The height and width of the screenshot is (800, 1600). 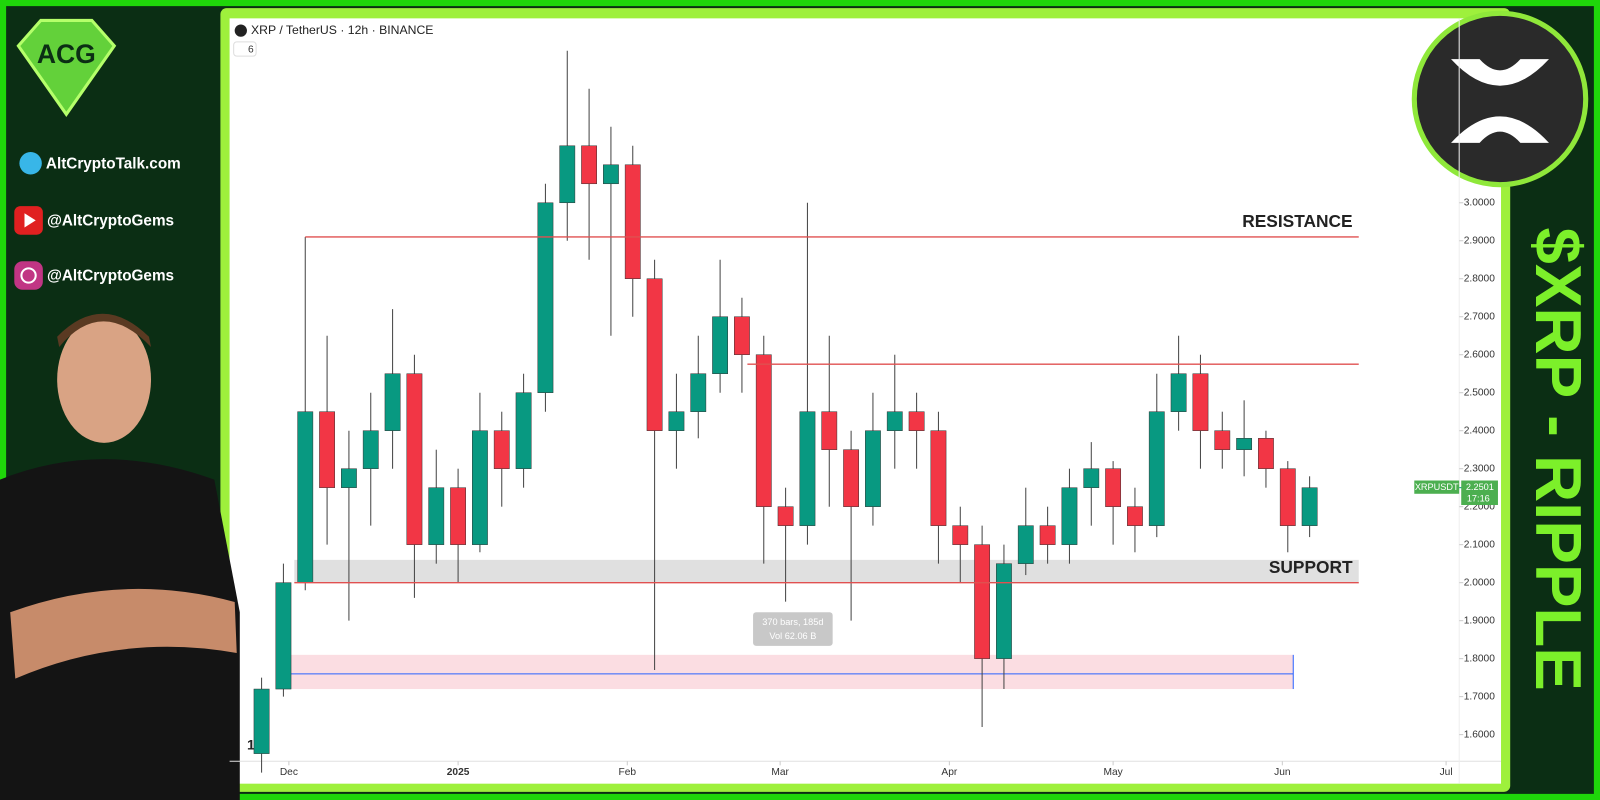 I want to click on y-tick-label: 1.9000, so click(x=1479, y=620).